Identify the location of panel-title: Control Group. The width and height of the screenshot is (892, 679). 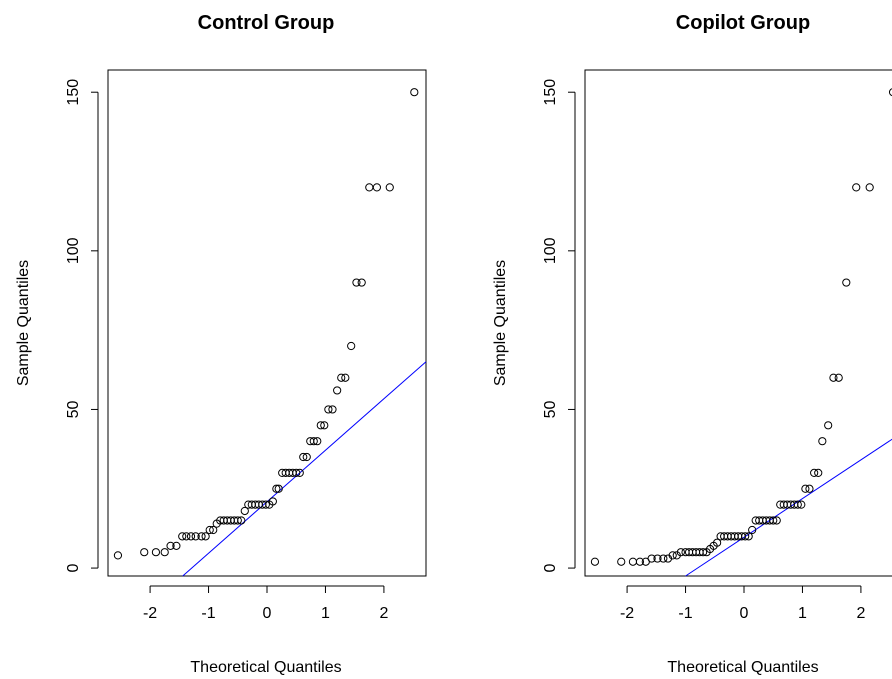
(266, 23).